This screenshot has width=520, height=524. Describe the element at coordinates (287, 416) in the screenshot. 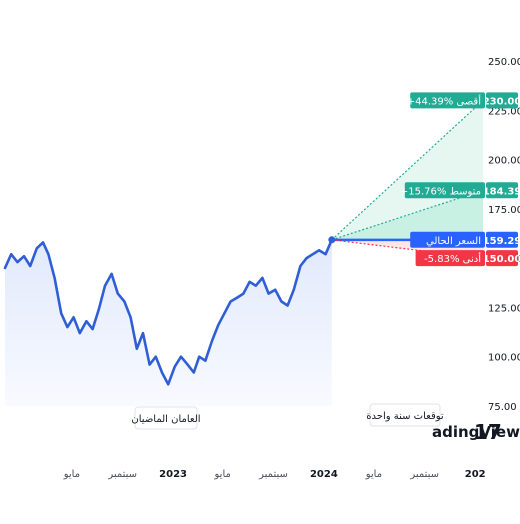

I see `annotations: العامان الماضيان توقعات سنة واحدة` at that location.